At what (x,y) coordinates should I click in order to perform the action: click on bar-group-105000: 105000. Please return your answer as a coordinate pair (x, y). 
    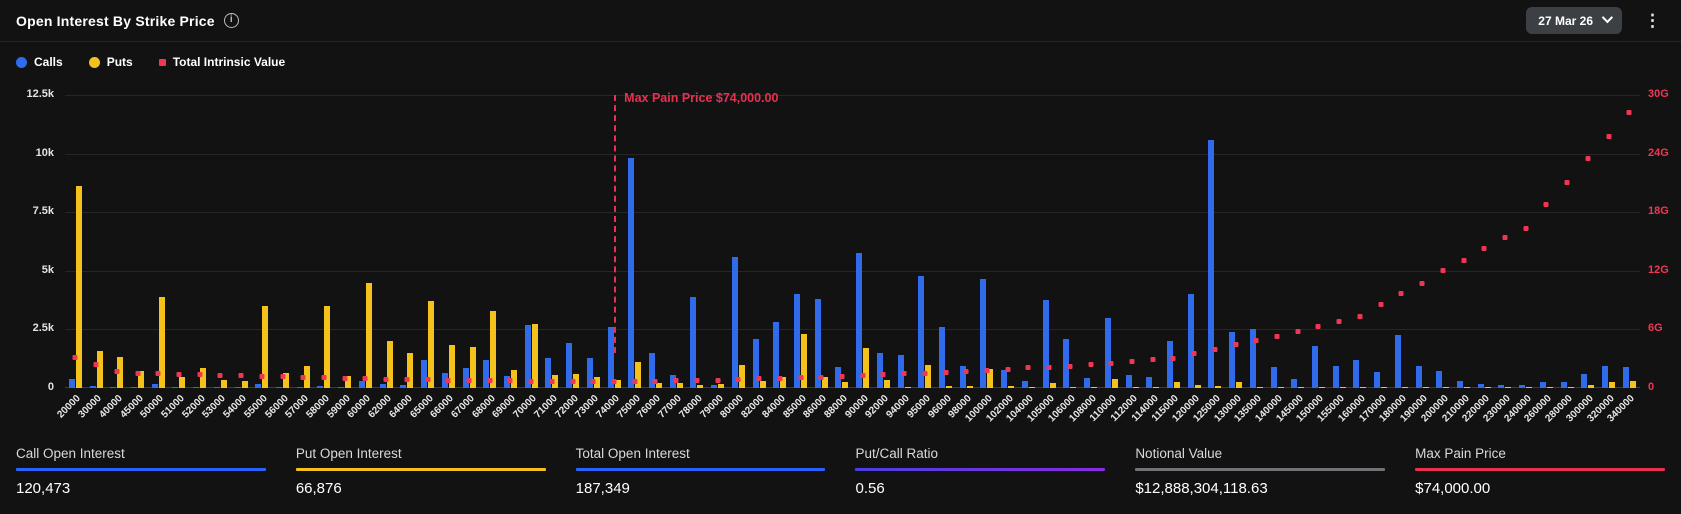
    Looking at the image, I should click on (1043, 259).